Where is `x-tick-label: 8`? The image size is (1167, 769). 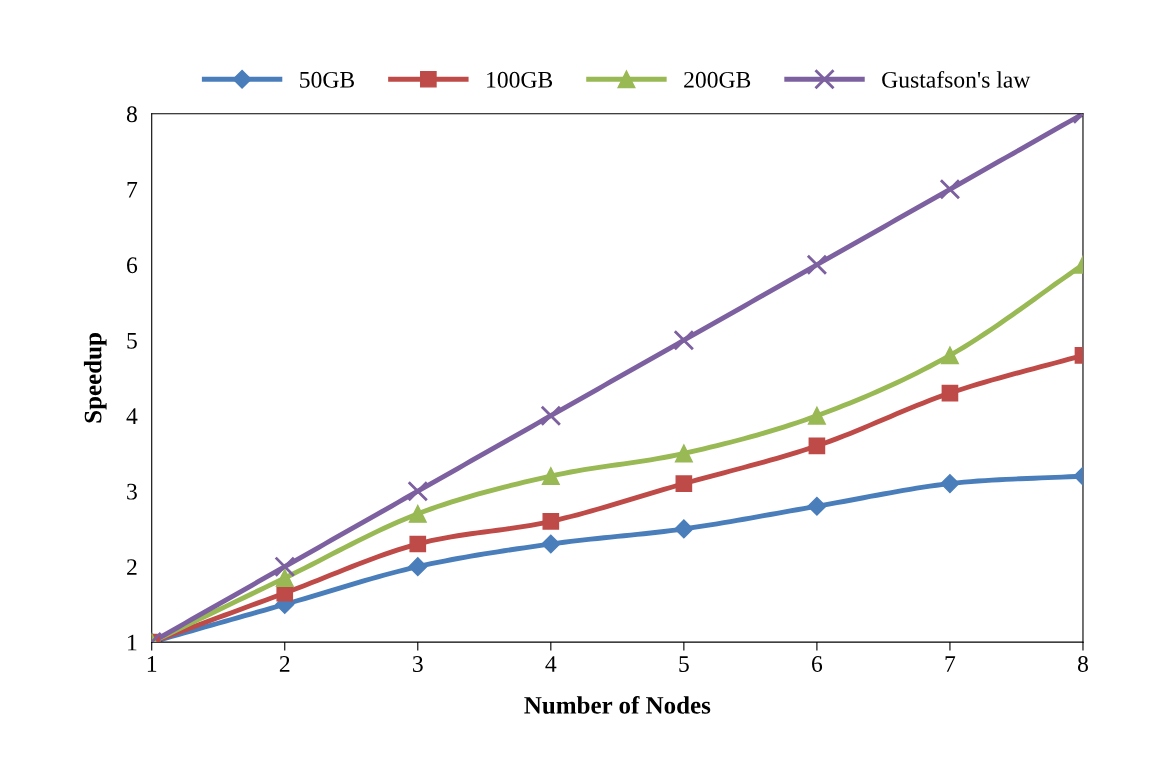
x-tick-label: 8 is located at coordinates (1082, 663).